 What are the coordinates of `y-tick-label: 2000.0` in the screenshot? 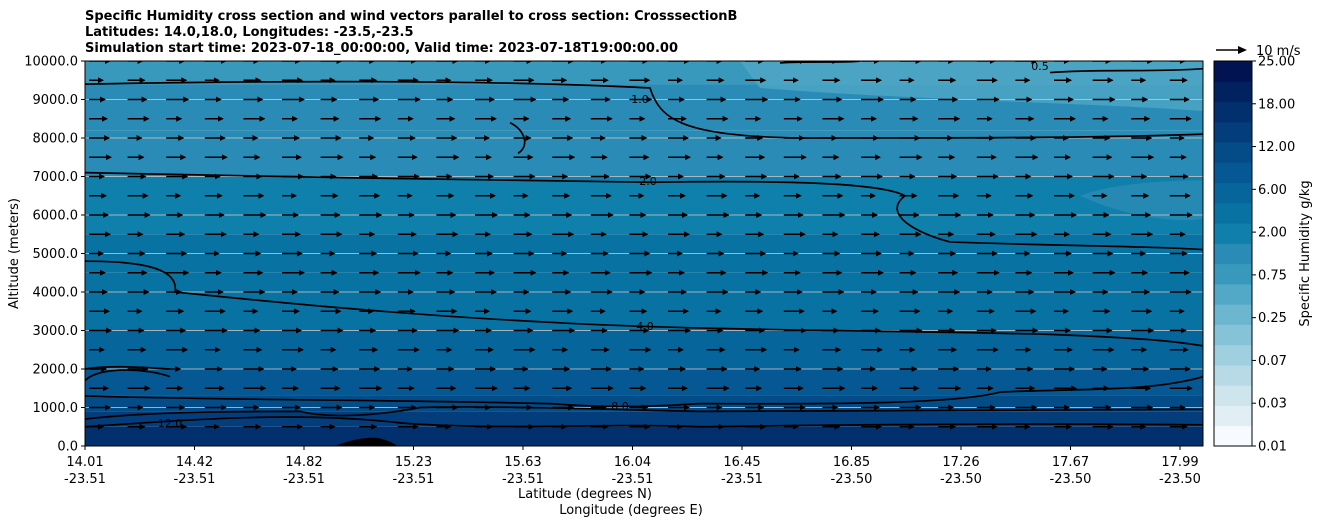 It's located at (56, 370).